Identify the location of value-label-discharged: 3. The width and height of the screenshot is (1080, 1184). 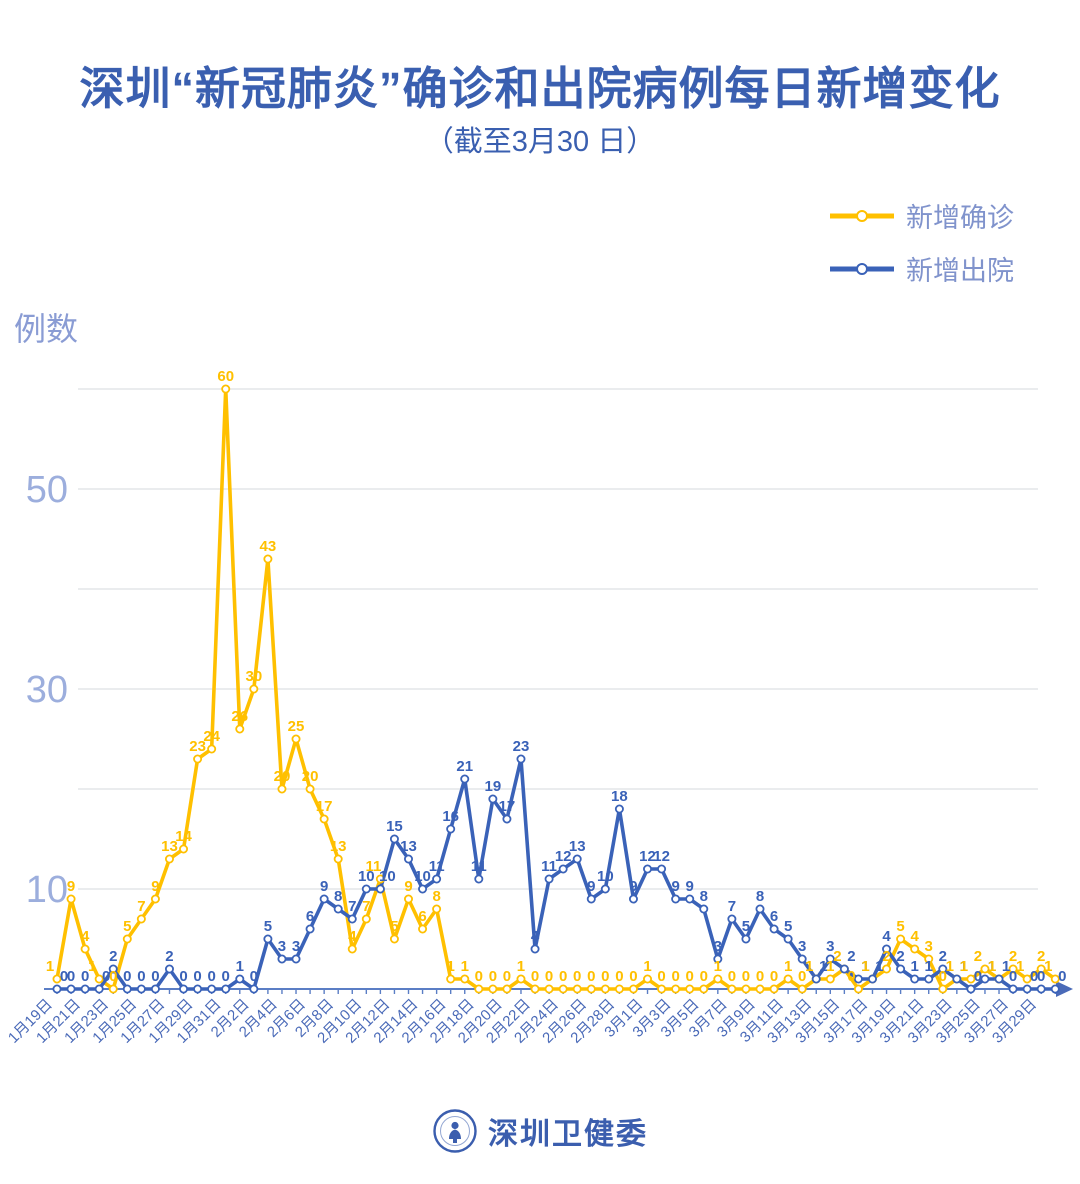
(296, 946).